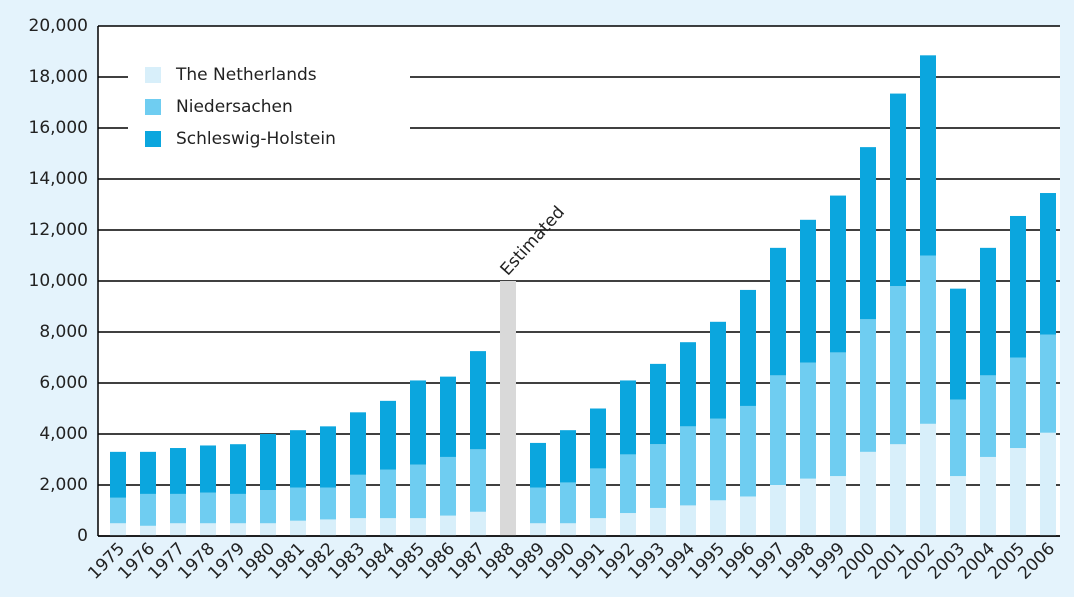 The height and width of the screenshot is (597, 1074). What do you see at coordinates (234, 107) in the screenshot?
I see `legend-label: Niedersachen` at bounding box center [234, 107].